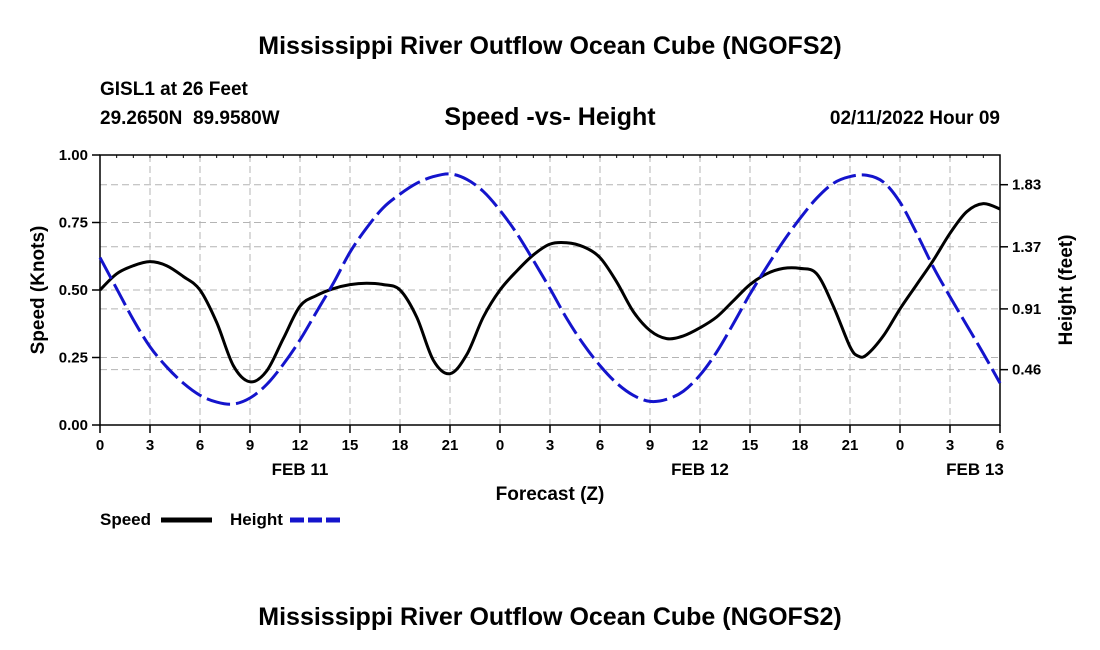 The height and width of the screenshot is (650, 1100). I want to click on y-tick-label: 0.50, so click(73, 290).